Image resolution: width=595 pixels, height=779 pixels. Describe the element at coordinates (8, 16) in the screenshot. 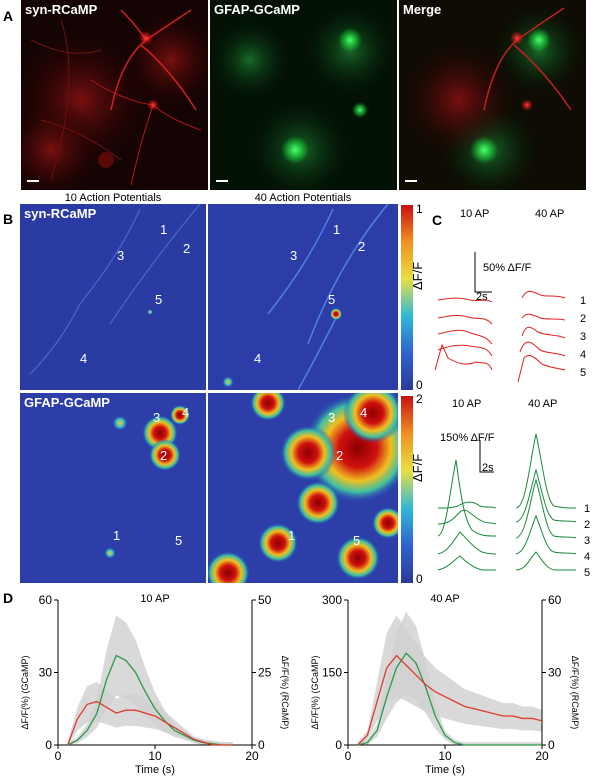

I see `panel-a-letter: A` at that location.